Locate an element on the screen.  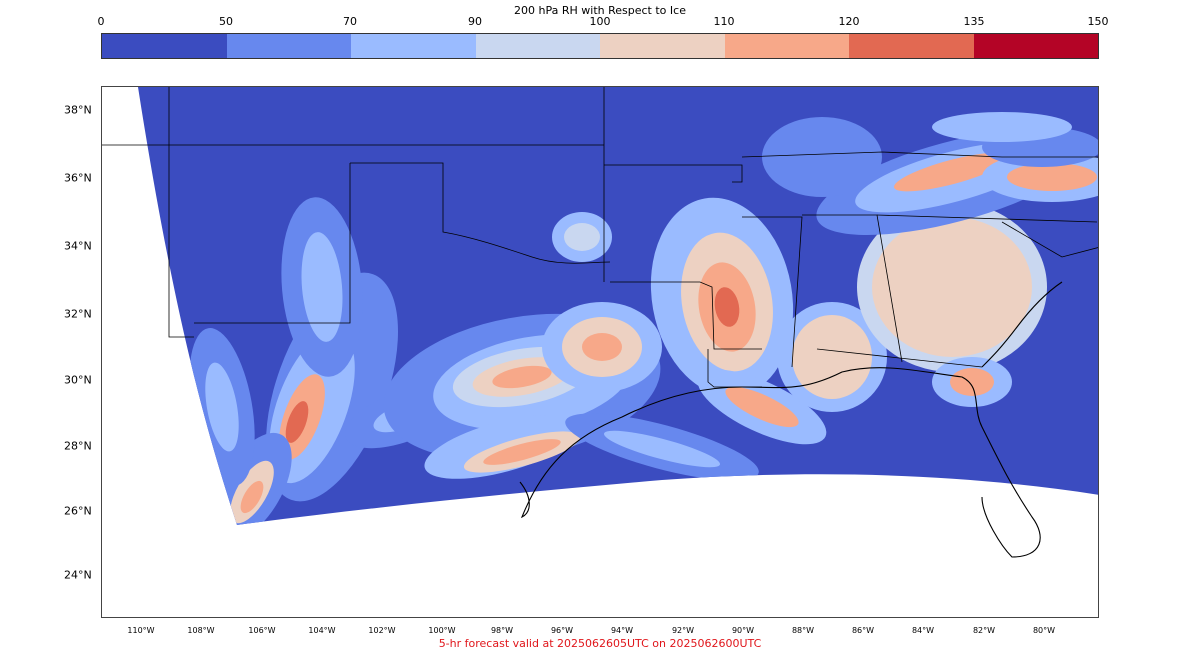
colorbar-tick-6: 120 is located at coordinates (849, 21).